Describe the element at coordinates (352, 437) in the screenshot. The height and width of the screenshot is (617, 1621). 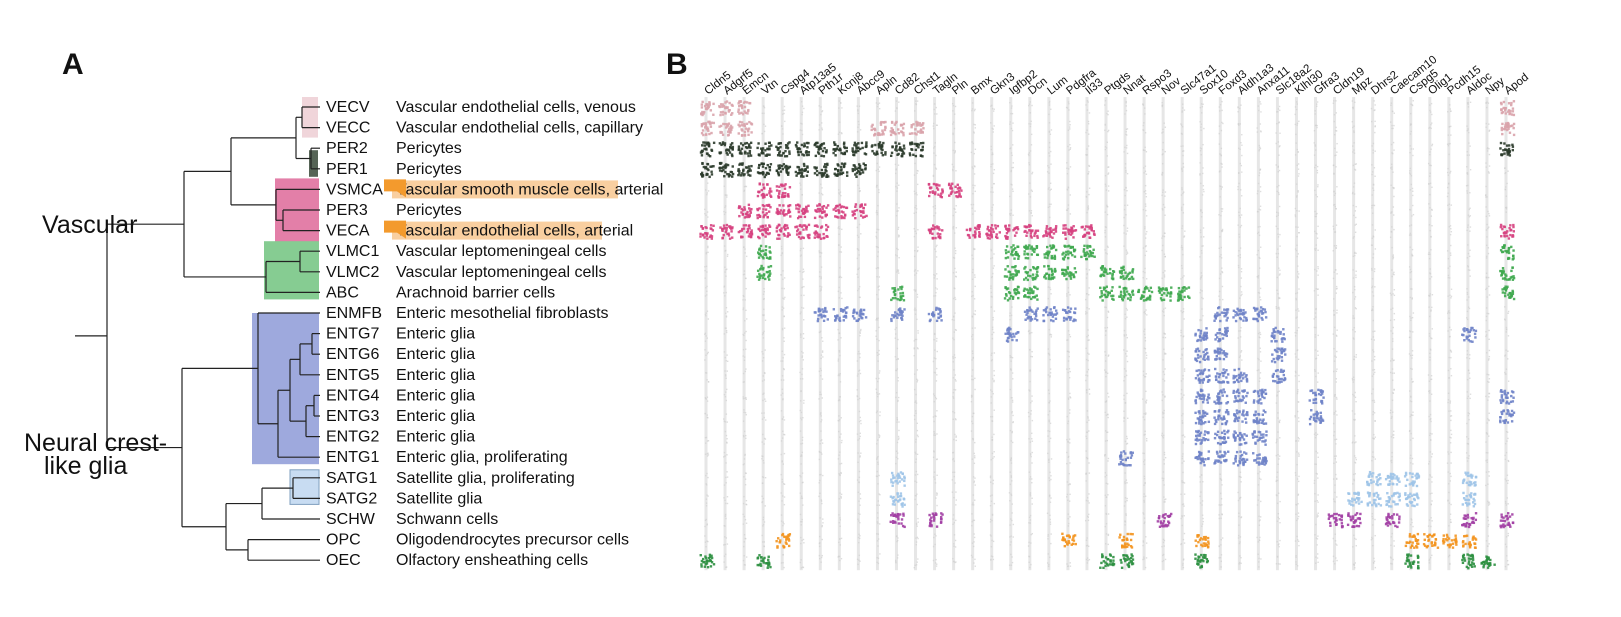
I see `row-code-entg2: ENTG2` at that location.